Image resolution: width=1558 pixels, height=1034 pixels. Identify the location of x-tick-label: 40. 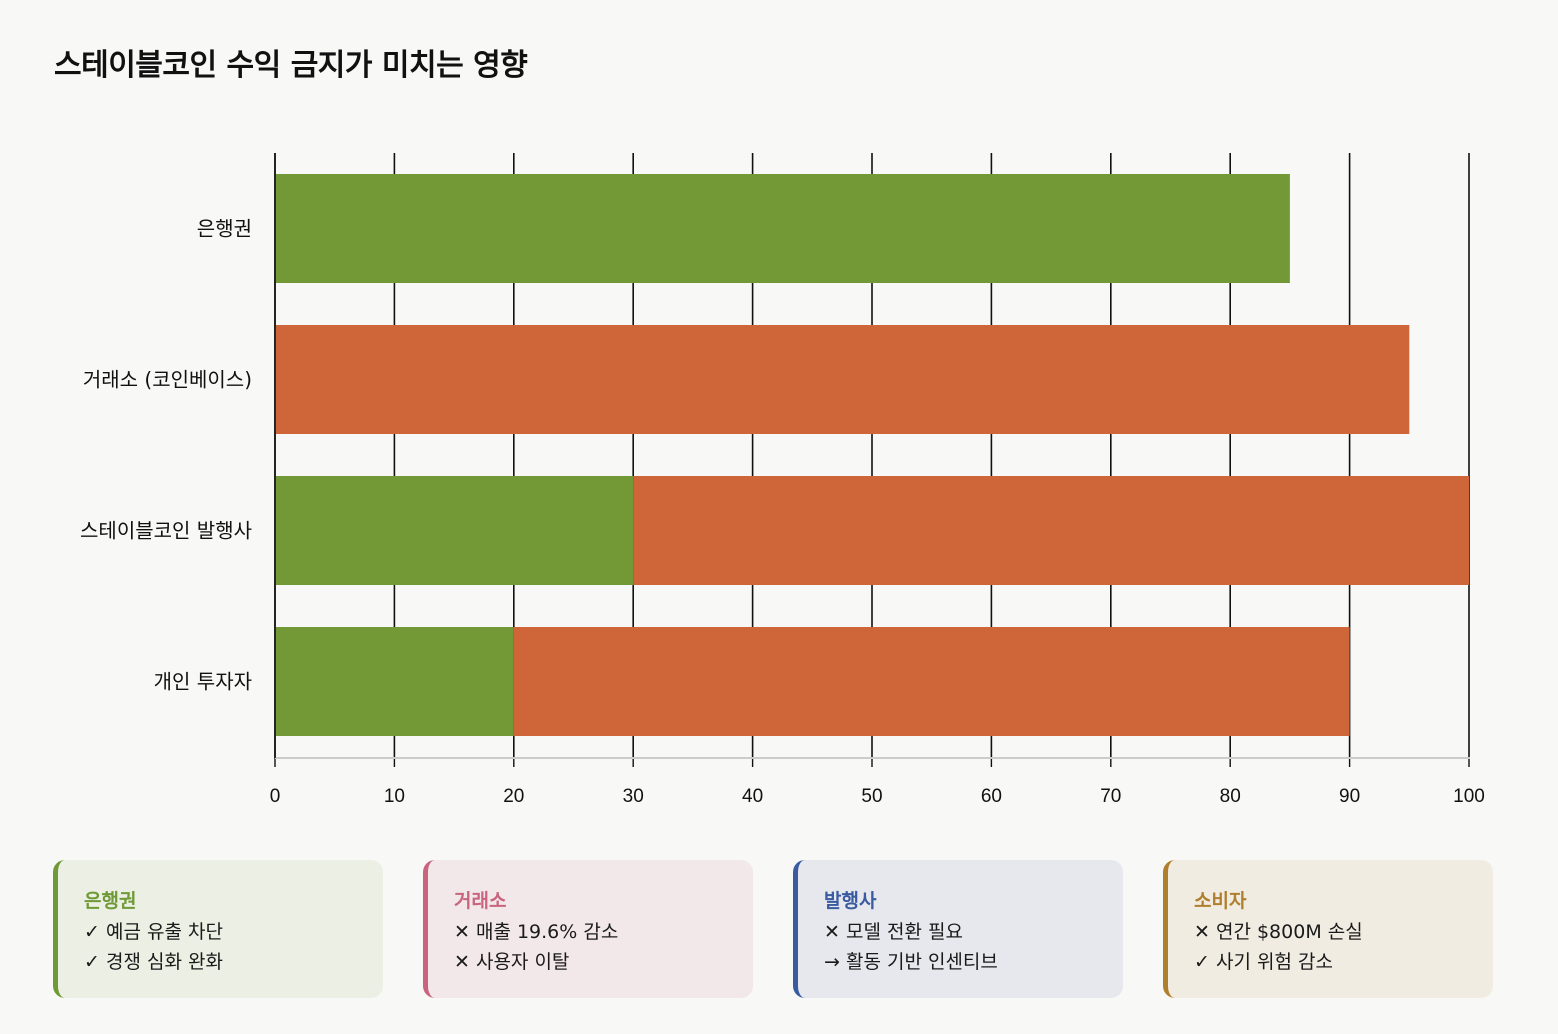
(752, 796).